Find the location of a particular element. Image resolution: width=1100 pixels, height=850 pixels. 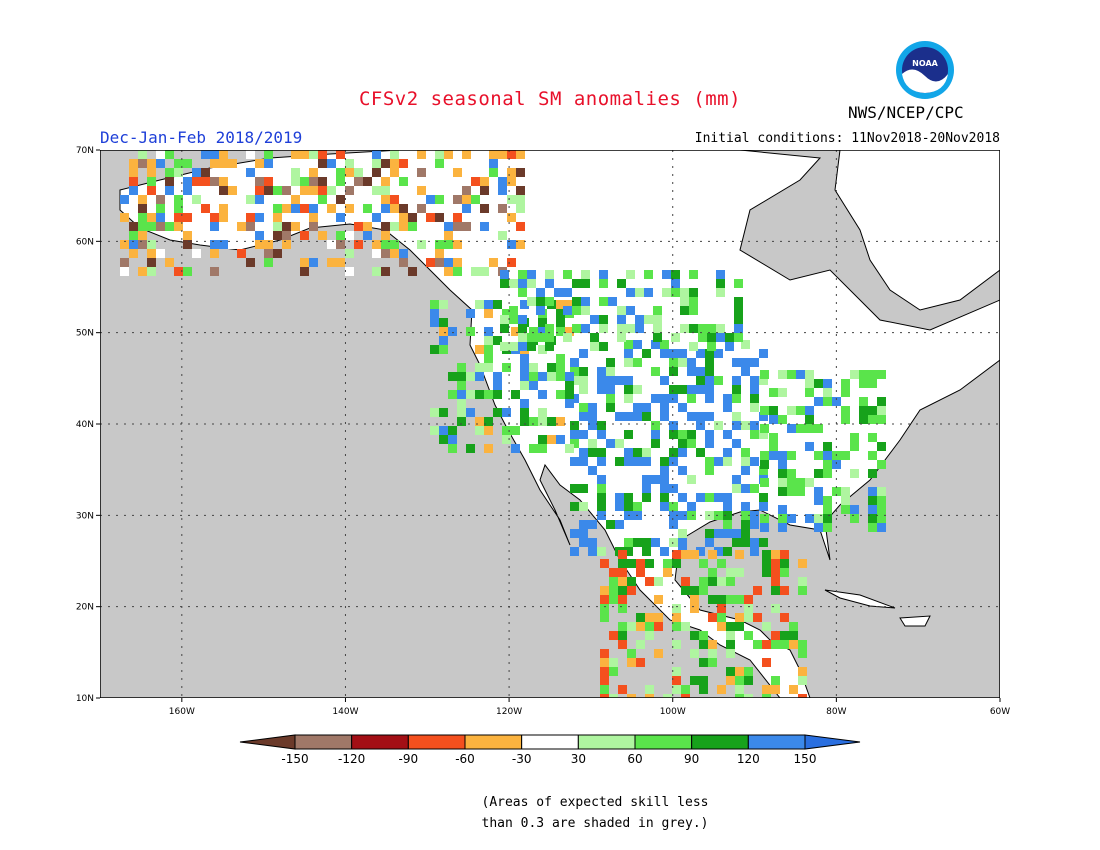

lat-tick-label: 20N is located at coordinates (85, 608).